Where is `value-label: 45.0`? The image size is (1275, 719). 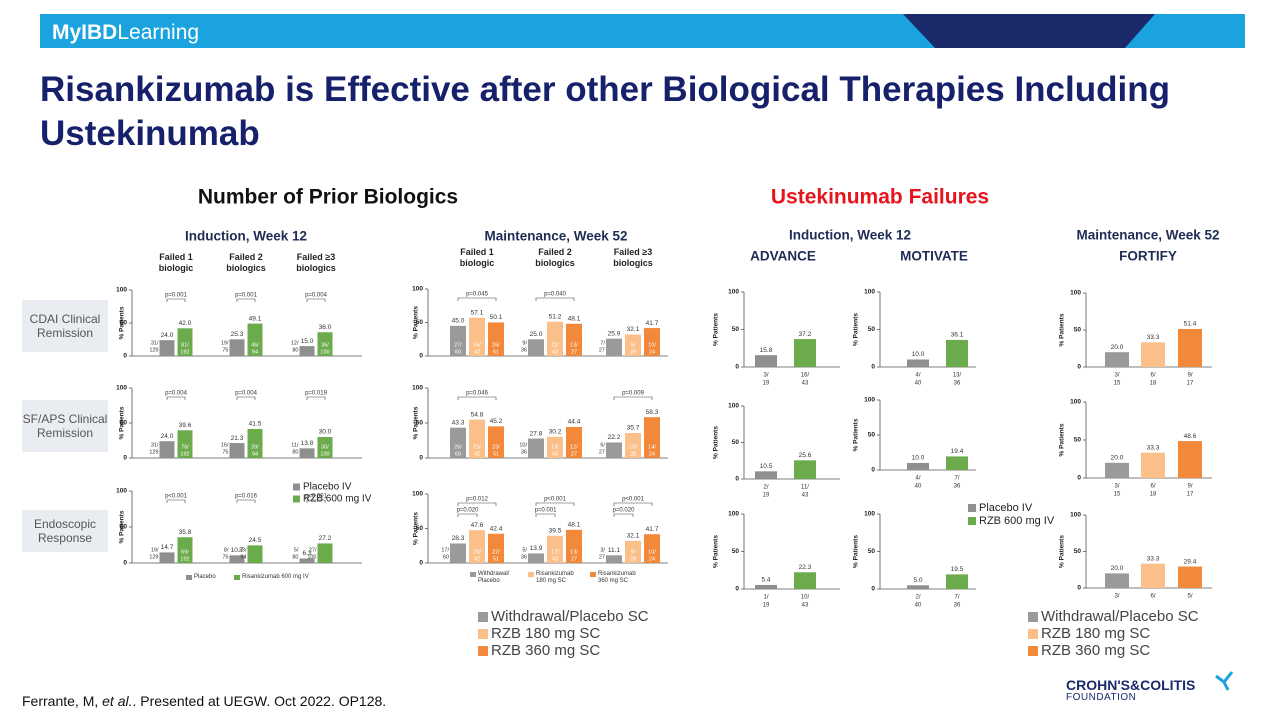
value-label: 45.0 is located at coordinates (458, 321).